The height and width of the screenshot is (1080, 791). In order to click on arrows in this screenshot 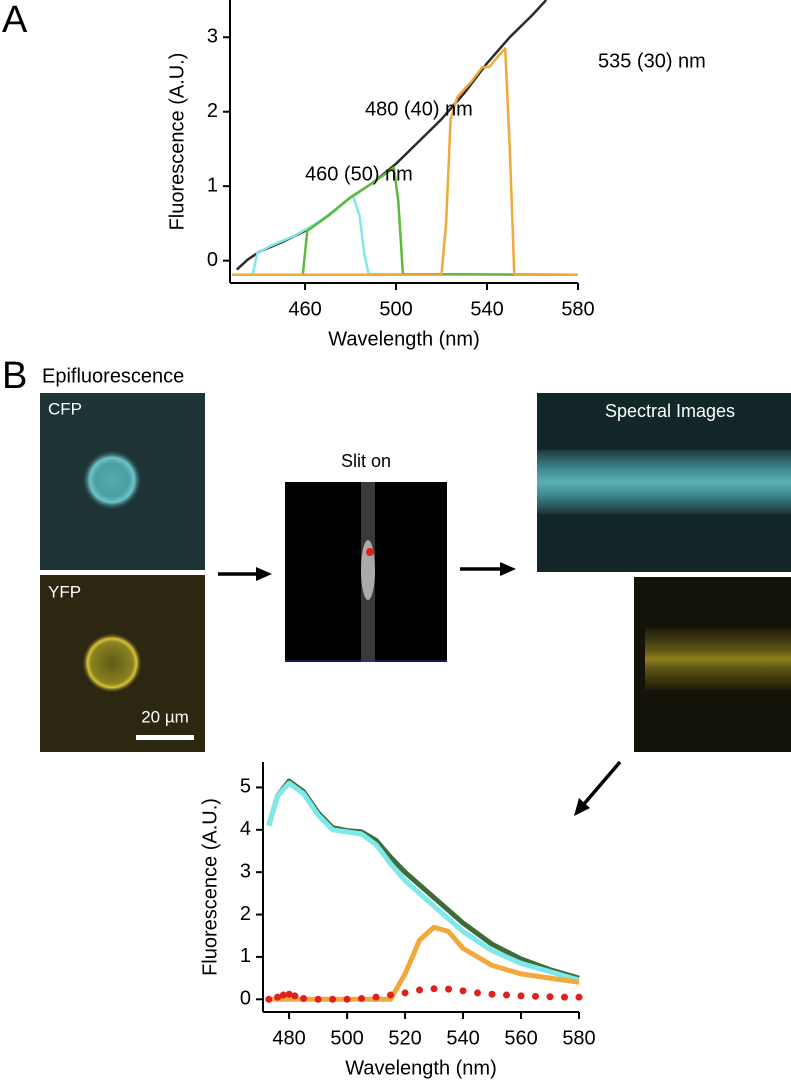, I will do `click(420, 689)`.